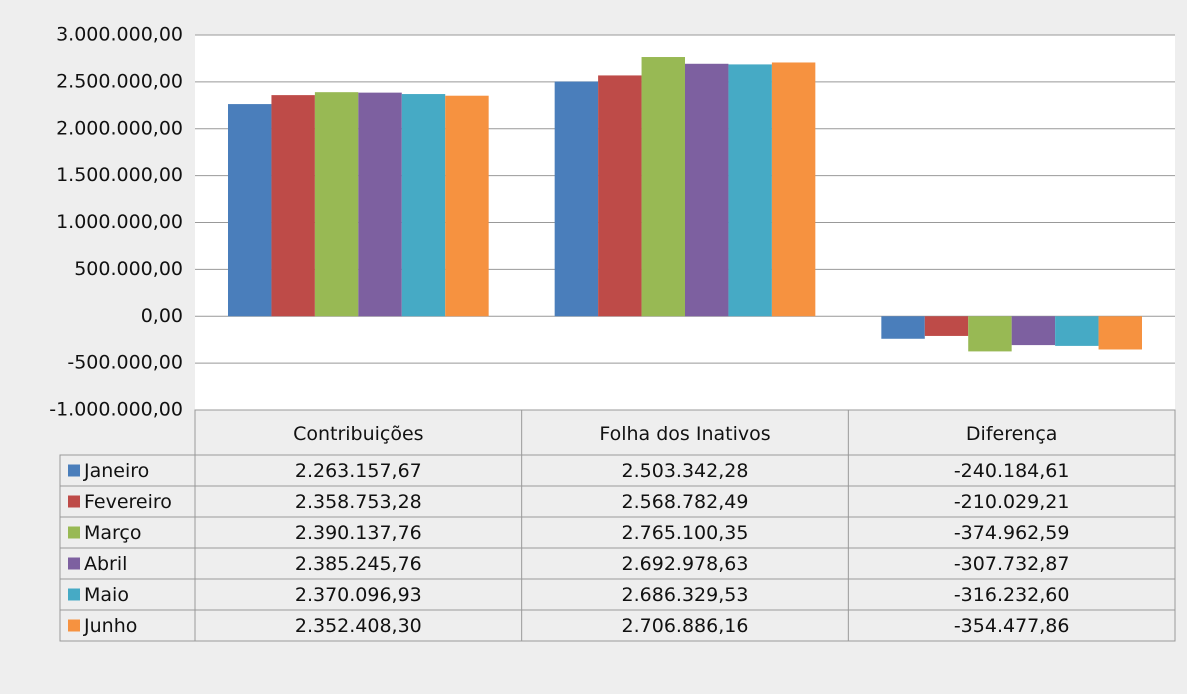 The width and height of the screenshot is (1187, 694). What do you see at coordinates (119, 128) in the screenshot?
I see `y-tick-label: 2.000.000,00` at bounding box center [119, 128].